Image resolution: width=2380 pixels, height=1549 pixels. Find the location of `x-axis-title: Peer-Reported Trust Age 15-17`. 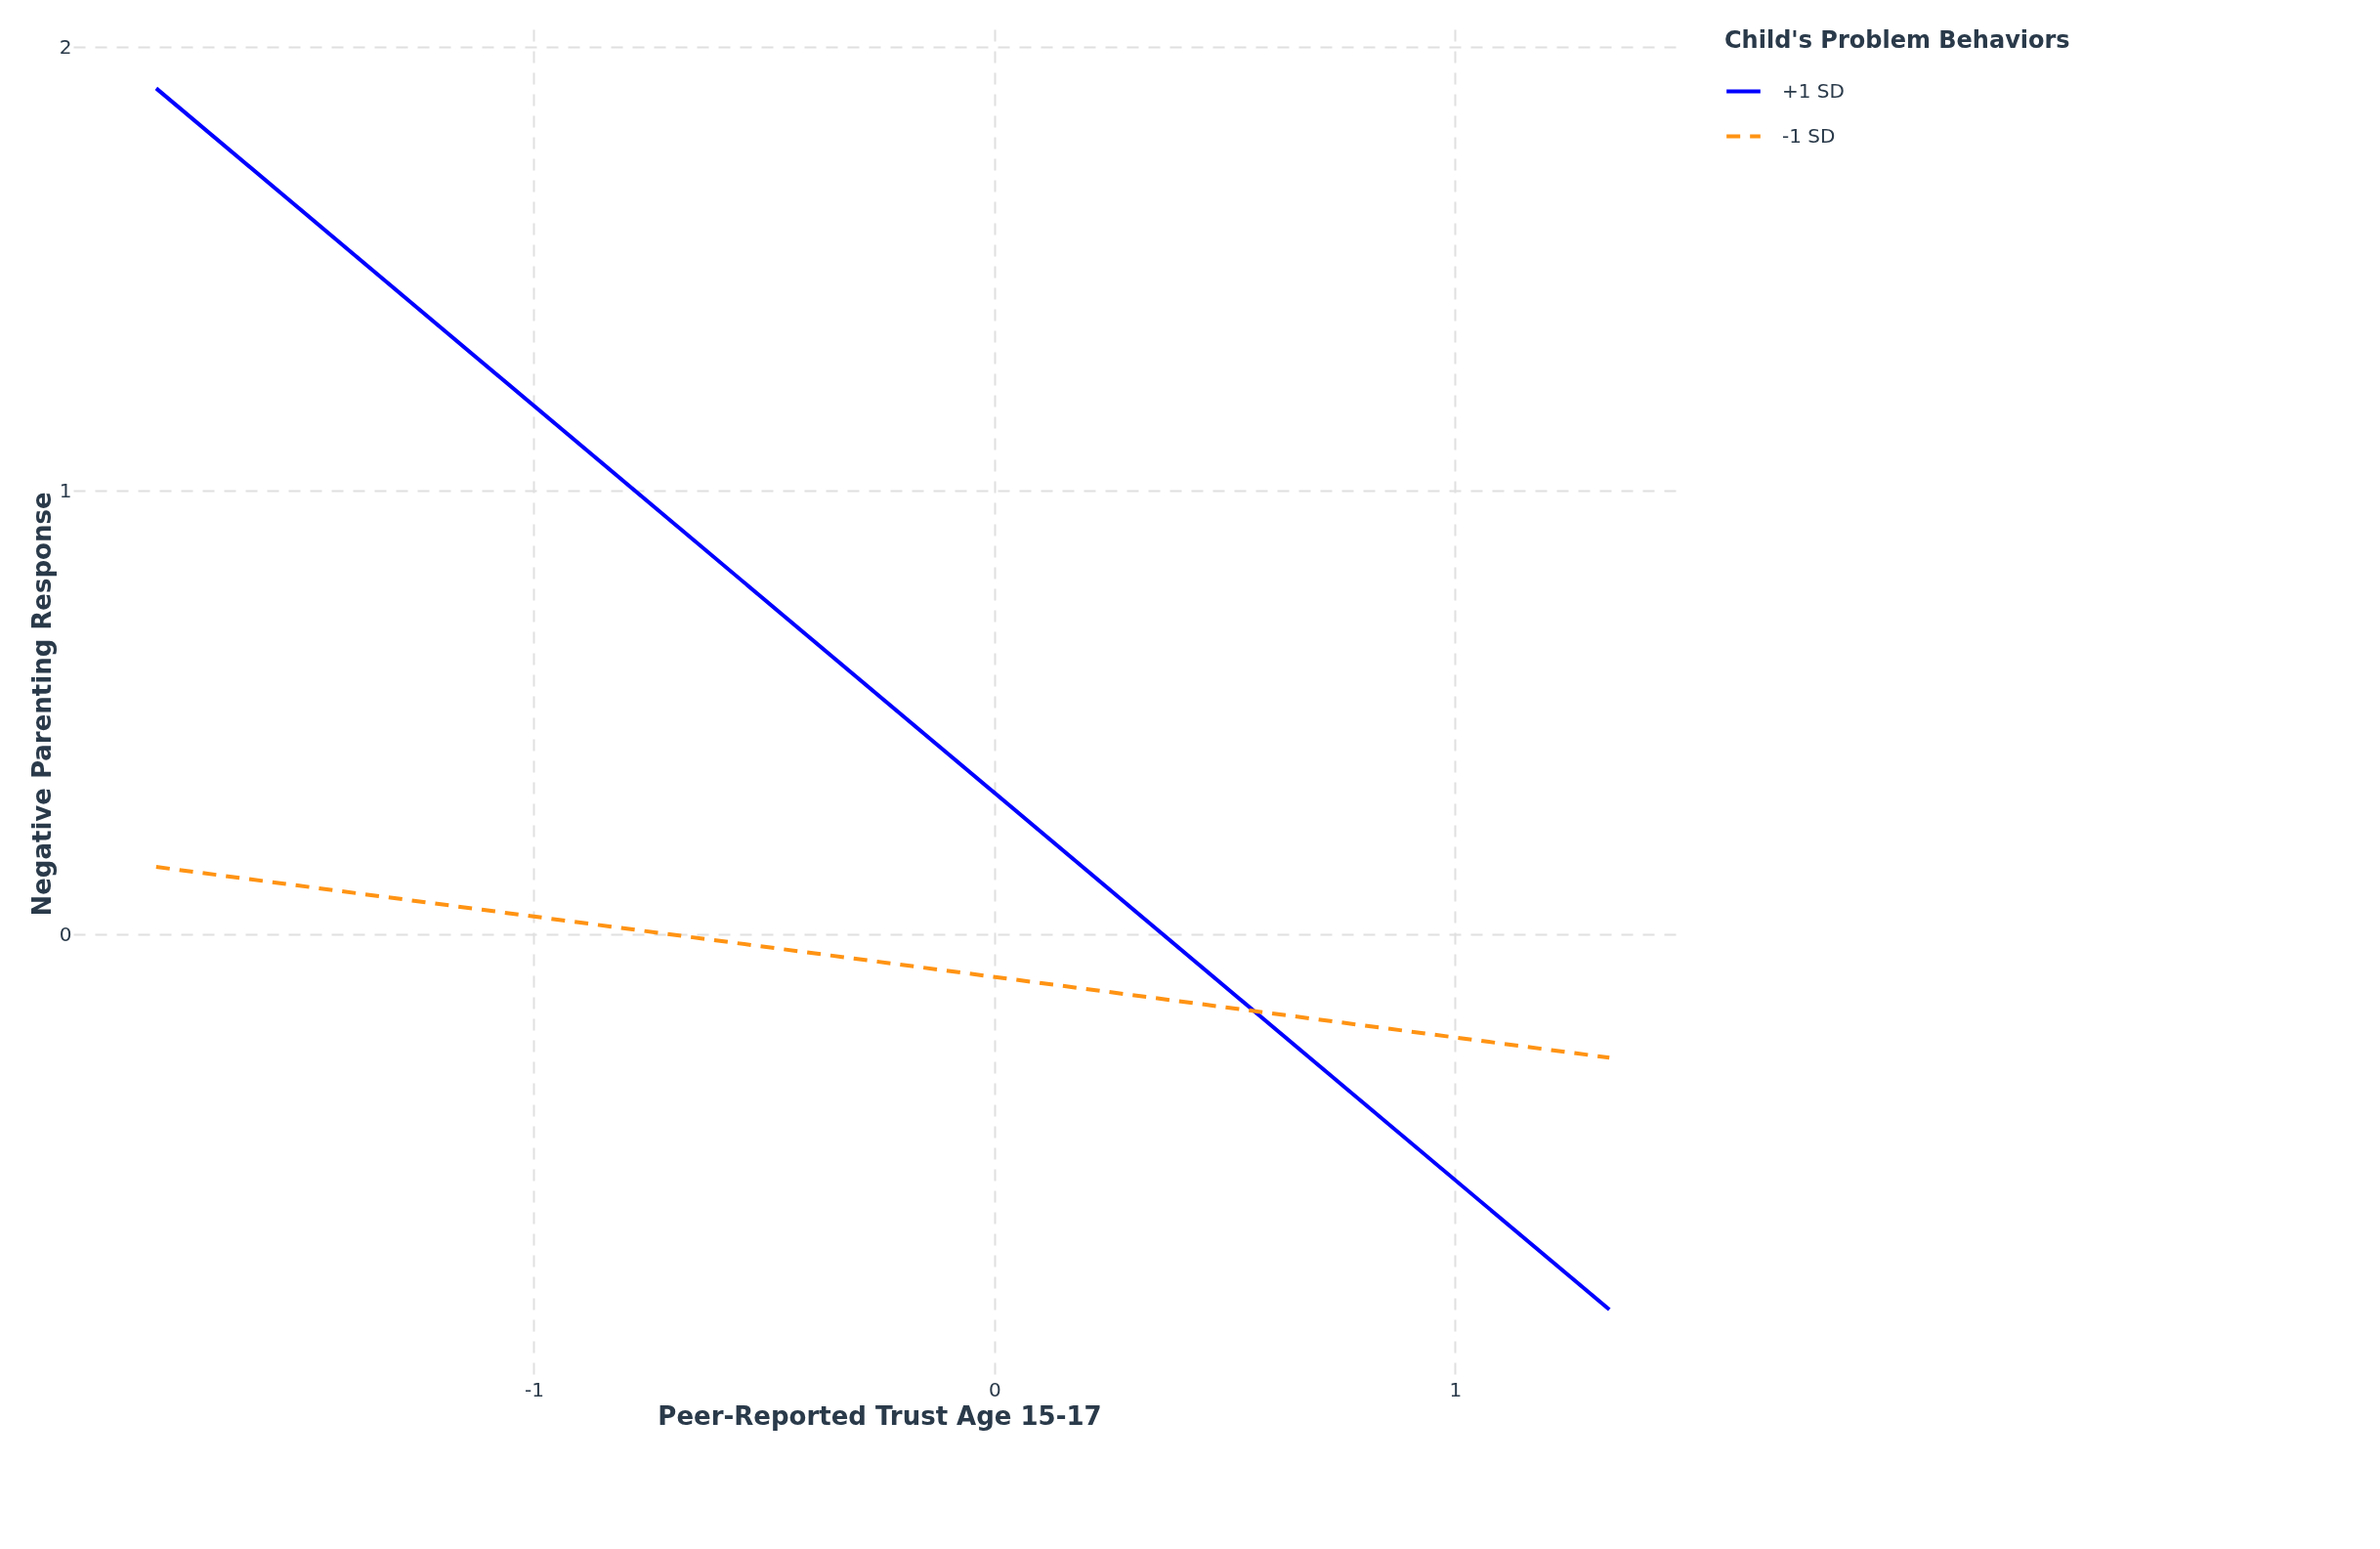

x-axis-title: Peer-Reported Trust Age 15-17 is located at coordinates (880, 1415).